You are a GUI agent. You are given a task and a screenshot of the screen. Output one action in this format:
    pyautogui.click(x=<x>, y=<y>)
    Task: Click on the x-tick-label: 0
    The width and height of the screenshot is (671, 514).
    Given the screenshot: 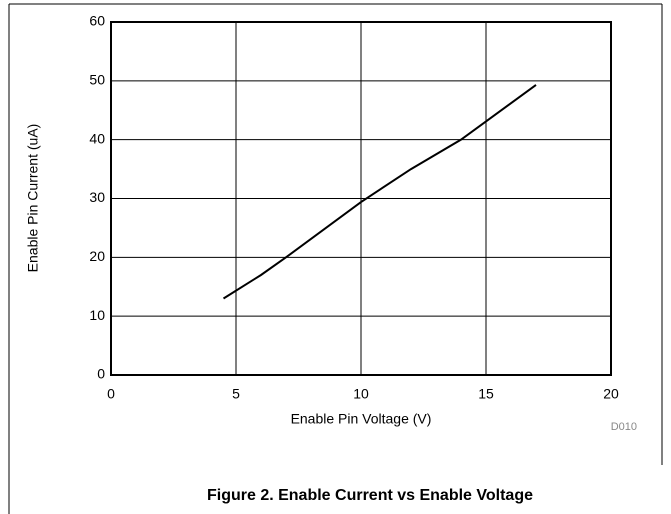 What is the action you would take?
    pyautogui.click(x=111, y=394)
    